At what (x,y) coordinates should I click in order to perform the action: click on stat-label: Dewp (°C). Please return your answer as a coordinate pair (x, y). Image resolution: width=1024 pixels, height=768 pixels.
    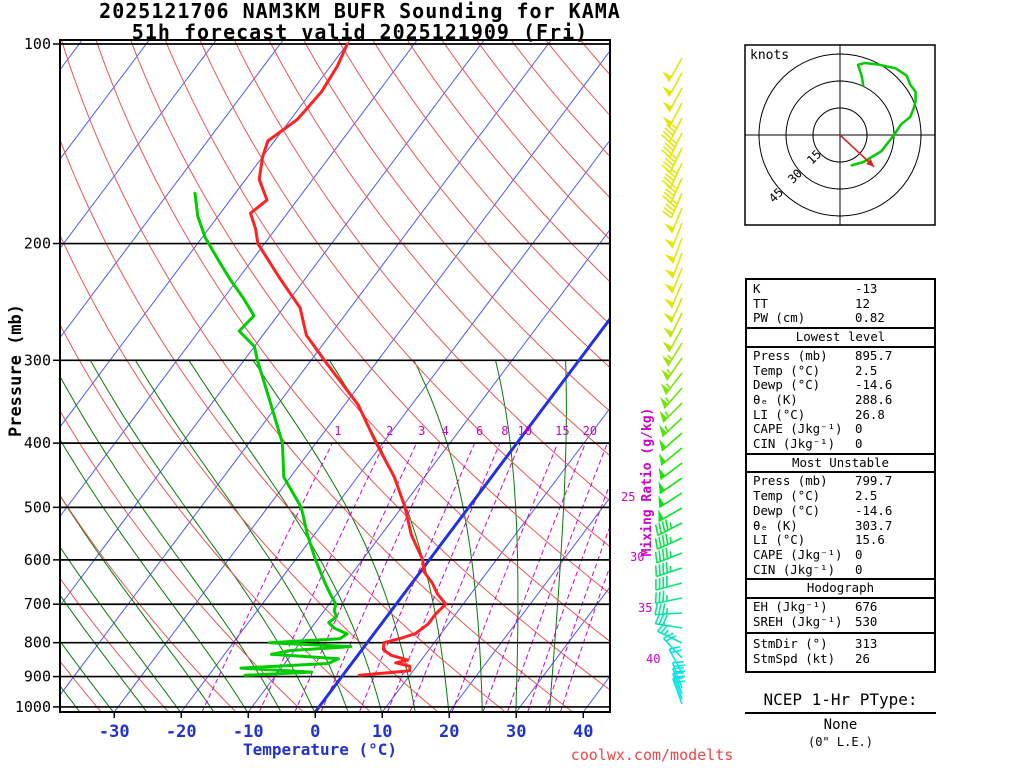
    Looking at the image, I should click on (787, 510).